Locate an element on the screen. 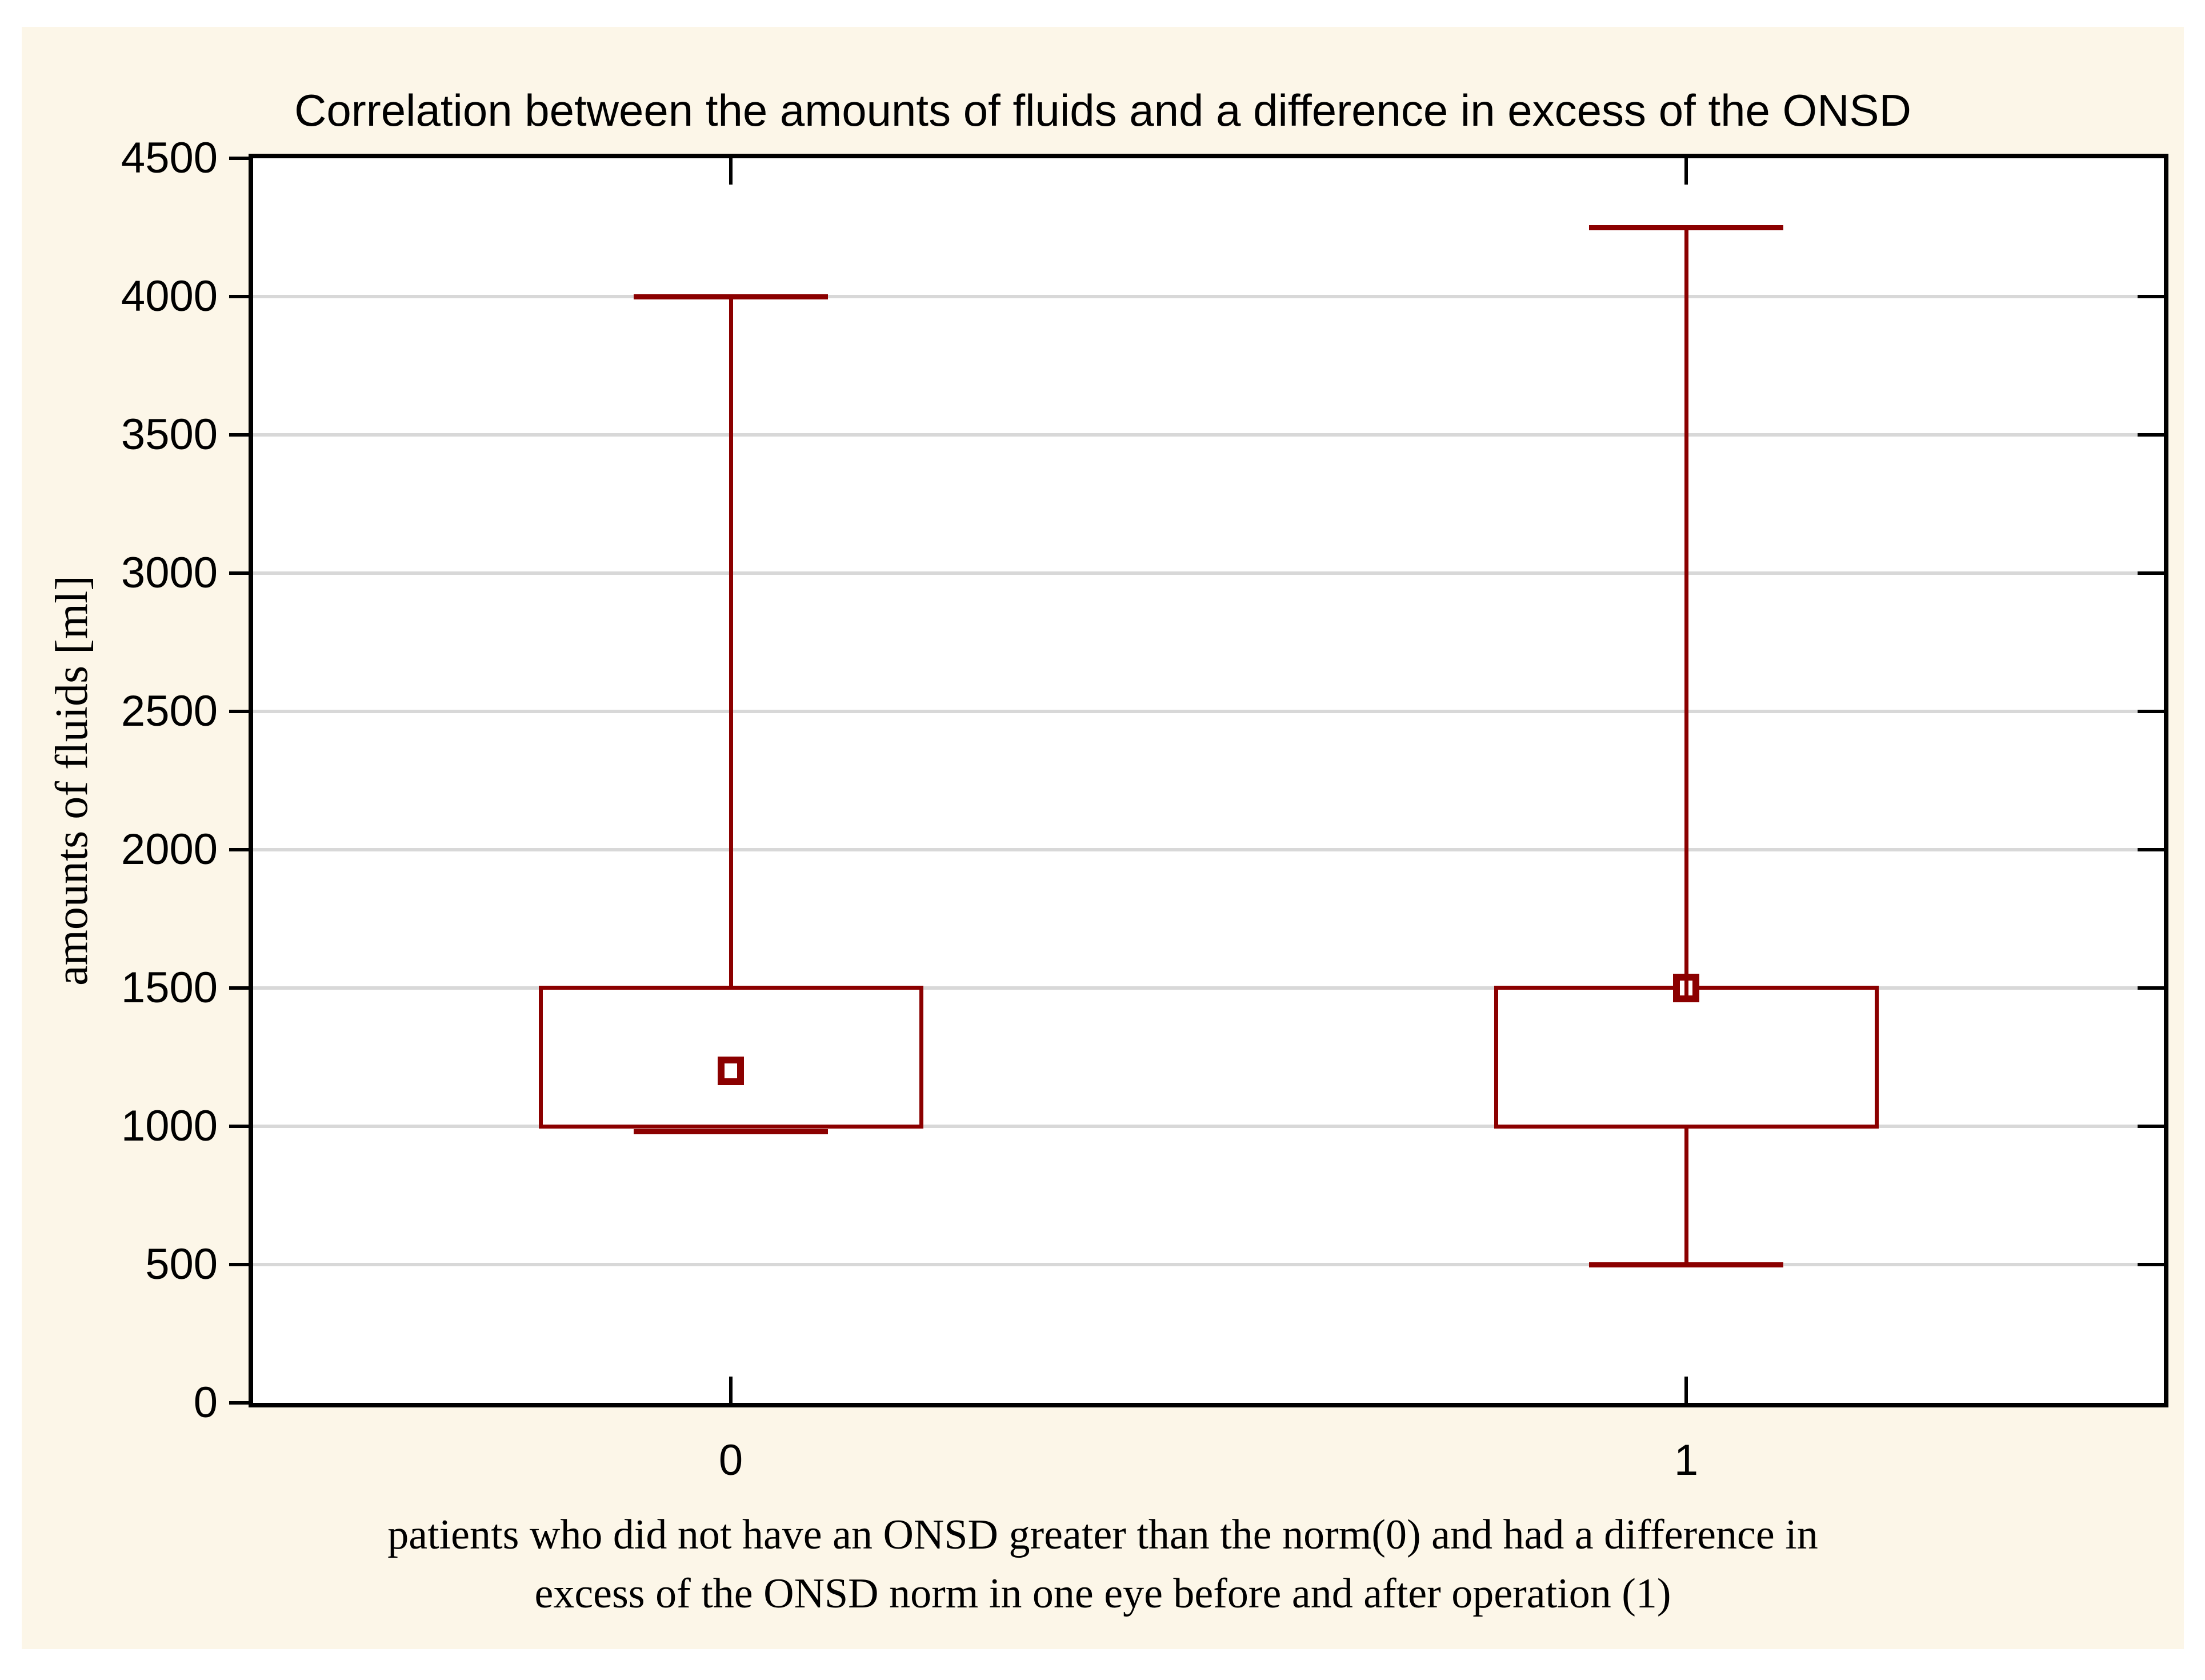 The height and width of the screenshot is (1680, 2205). gridline-2000 is located at coordinates (1208, 849).